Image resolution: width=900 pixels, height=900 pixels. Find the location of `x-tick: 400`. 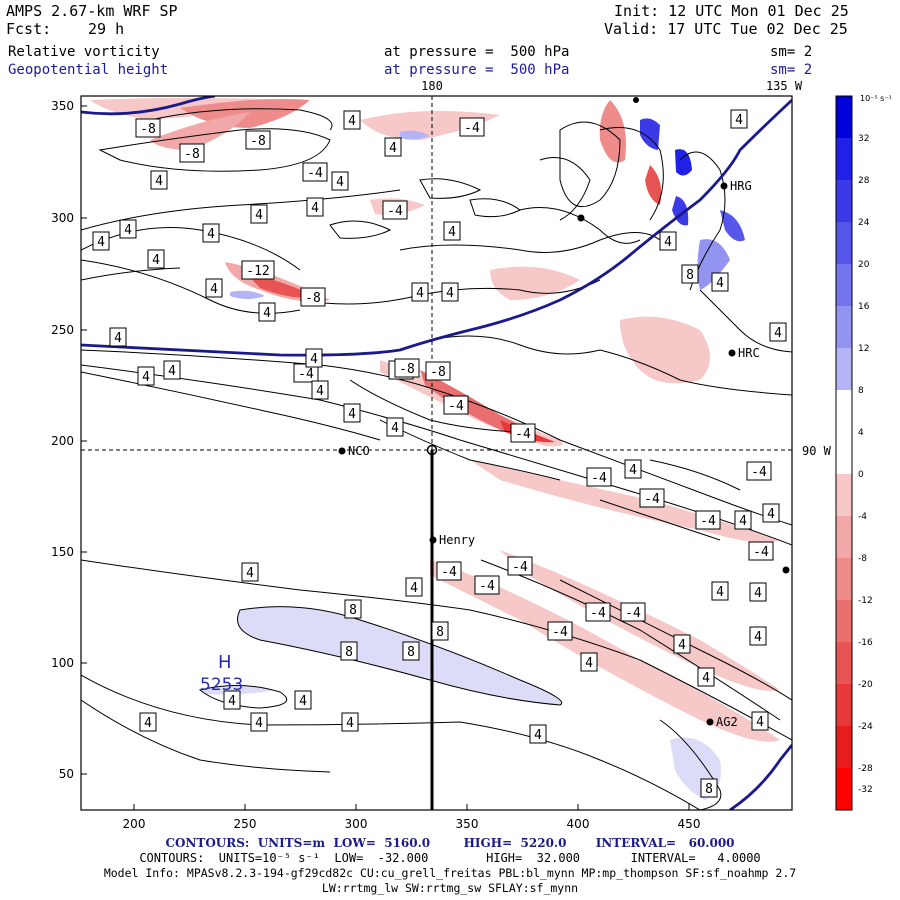

x-tick: 400 is located at coordinates (578, 824).